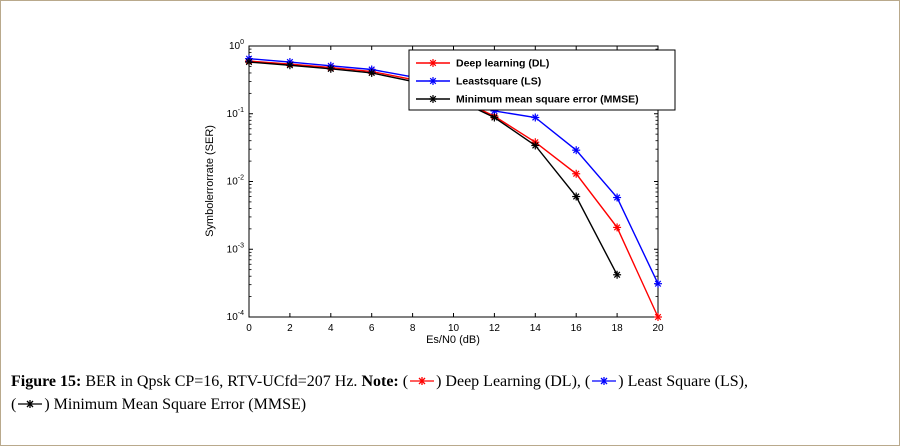 The height and width of the screenshot is (446, 900). Describe the element at coordinates (249, 328) in the screenshot. I see `x-tick-label: 0` at that location.